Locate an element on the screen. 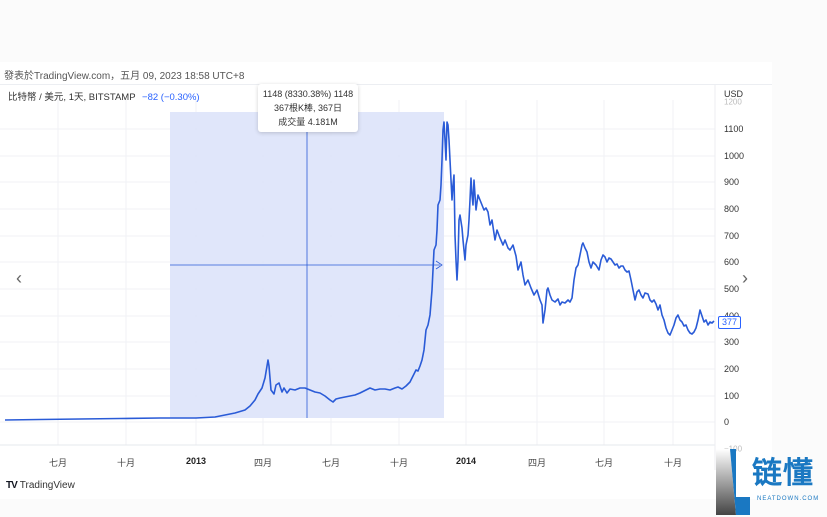 This screenshot has height=517, width=827. last-price-label: 377 is located at coordinates (730, 322).